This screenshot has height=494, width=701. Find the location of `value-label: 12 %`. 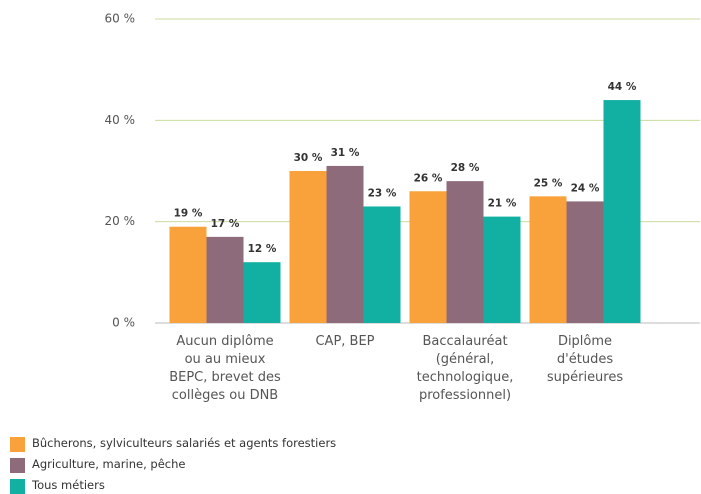

value-label: 12 % is located at coordinates (262, 249).